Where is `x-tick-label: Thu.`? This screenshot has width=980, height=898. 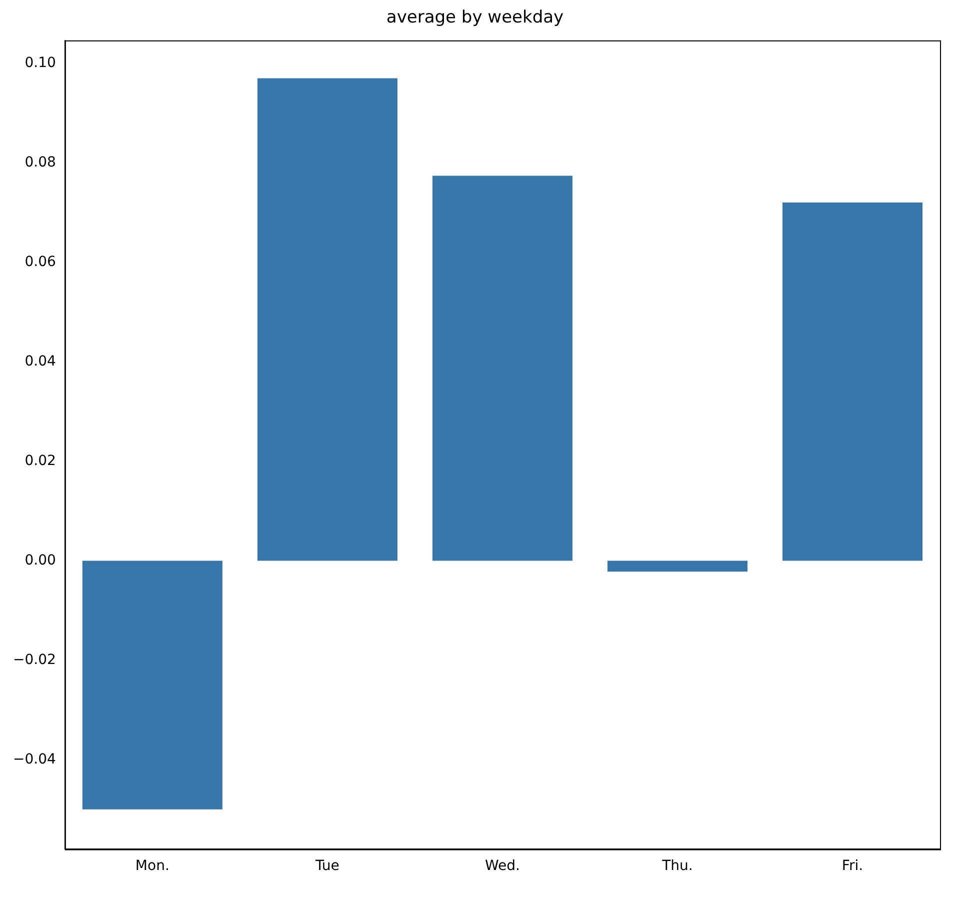
x-tick-label: Thu. is located at coordinates (677, 866).